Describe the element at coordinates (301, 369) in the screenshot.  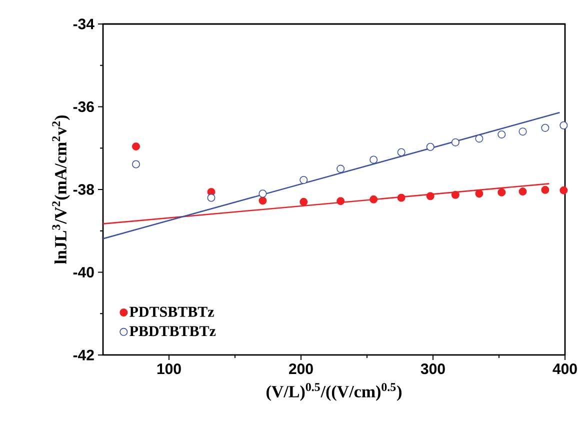
I see `x-tick-label: 200` at that location.